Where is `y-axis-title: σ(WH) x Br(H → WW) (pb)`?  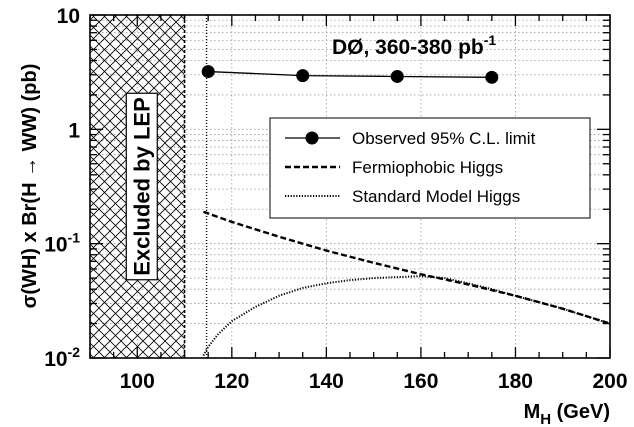 y-axis-title: σ(WH) x Br(H → WW) (pb) is located at coordinates (30, 186).